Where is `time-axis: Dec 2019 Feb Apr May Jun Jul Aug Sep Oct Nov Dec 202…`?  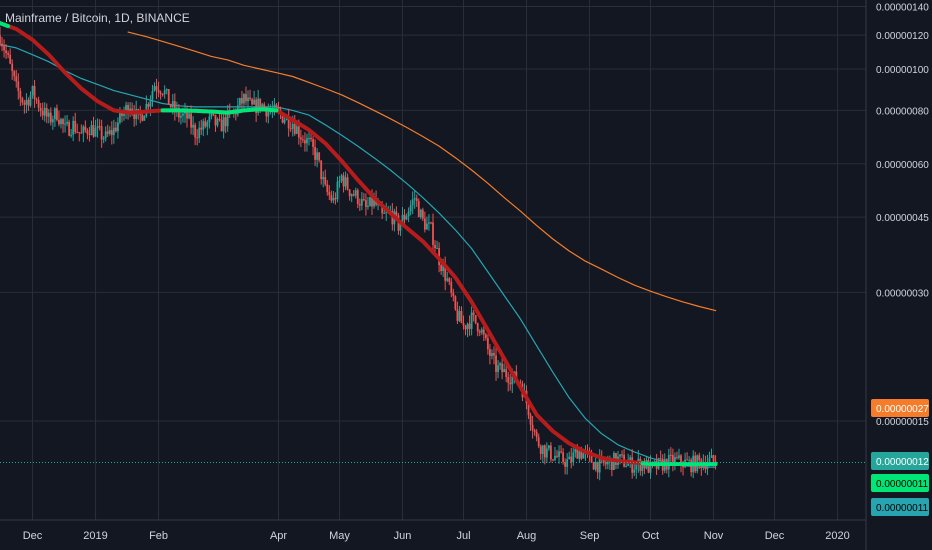
time-axis: Dec 2019 Feb Apr May Jun Jul Aug Sep Oct Nov Dec 202… is located at coordinates (433, 530).